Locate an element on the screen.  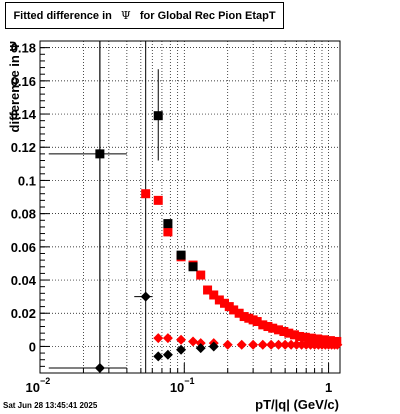
x-tick-exponent: −1 is located at coordinates (189, 381).